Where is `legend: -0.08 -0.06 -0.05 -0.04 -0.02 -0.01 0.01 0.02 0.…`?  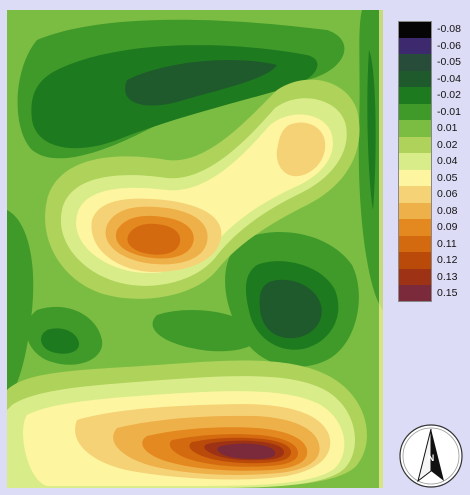
legend: -0.08 -0.06 -0.05 -0.04 -0.02 -0.01 0.01 0.02 0.… is located at coordinates (433, 161).